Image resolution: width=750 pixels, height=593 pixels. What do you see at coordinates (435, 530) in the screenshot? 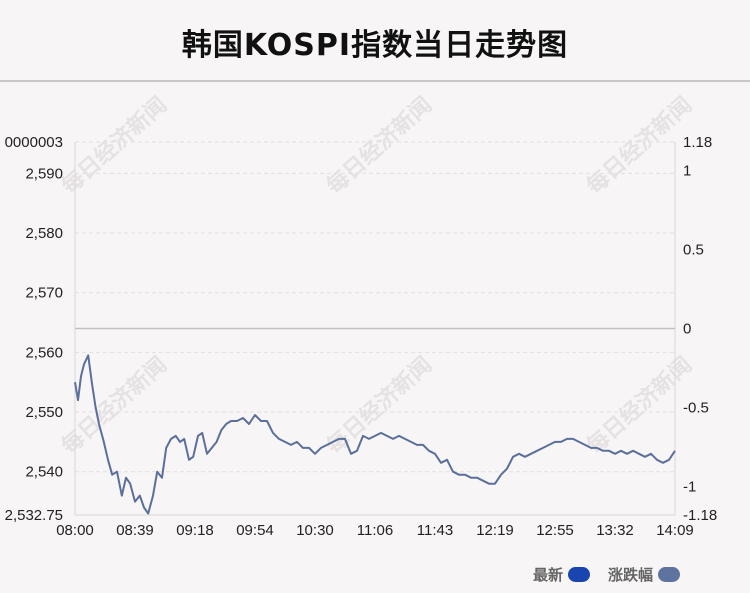
I see `x-tick-label: 11:43` at bounding box center [435, 530].